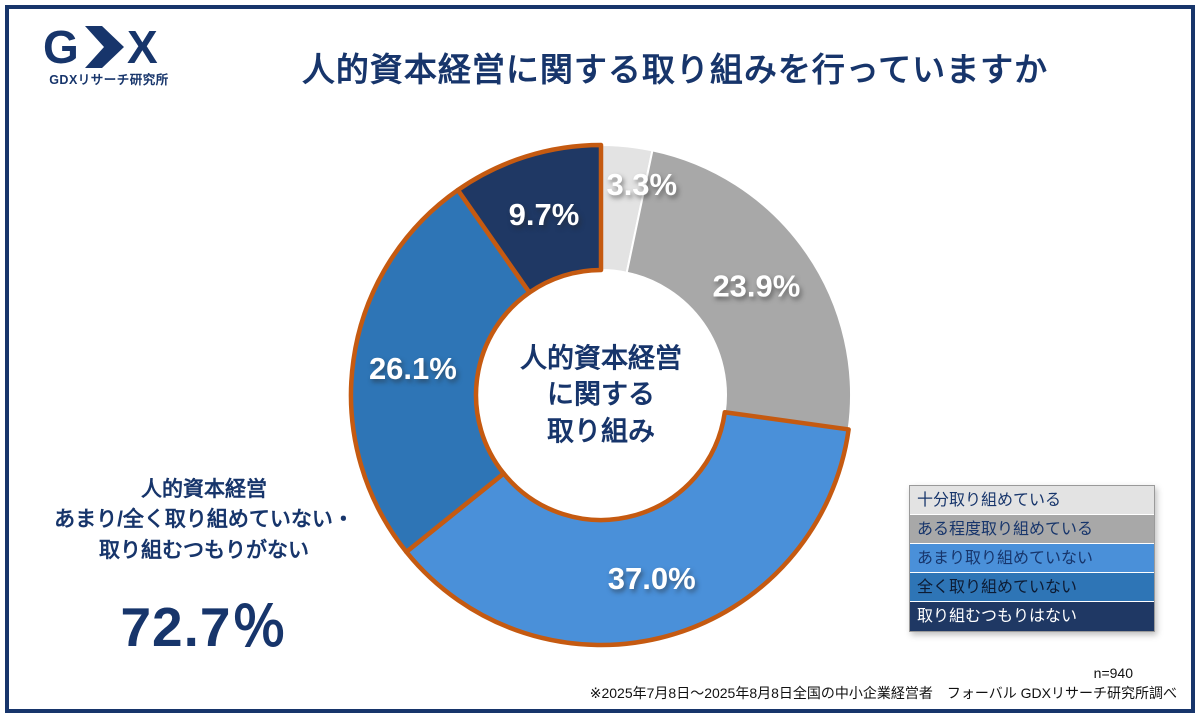  Describe the element at coordinates (544, 214) in the screenshot. I see `slice-label: 9.7%` at that location.